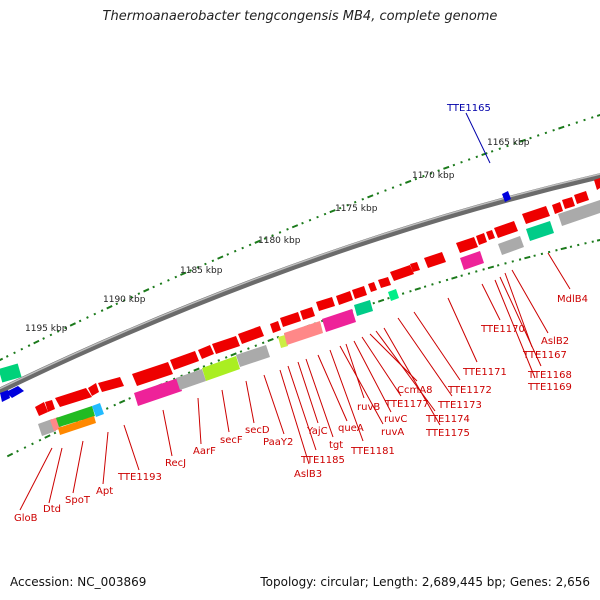 The height and width of the screenshot is (600, 600). Describe the element at coordinates (104, 491) in the screenshot. I see `gene-label-apt: Apt` at that location.